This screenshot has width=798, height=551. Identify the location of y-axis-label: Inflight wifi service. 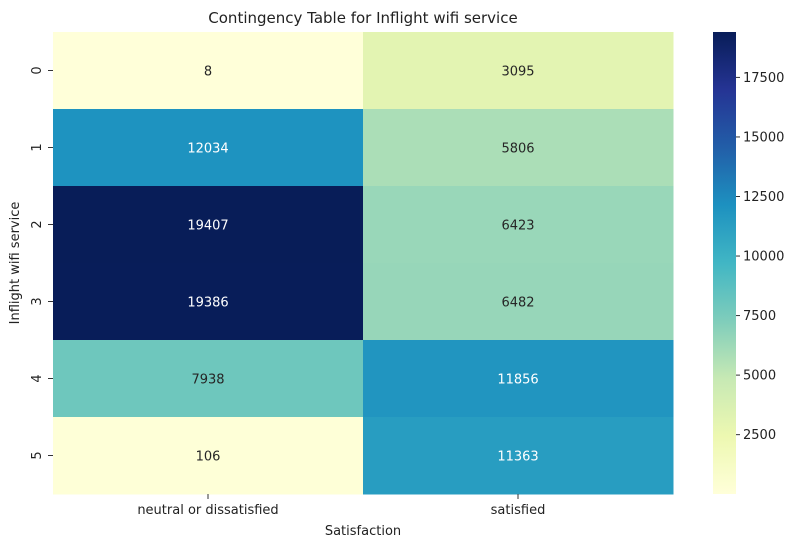
(15, 263).